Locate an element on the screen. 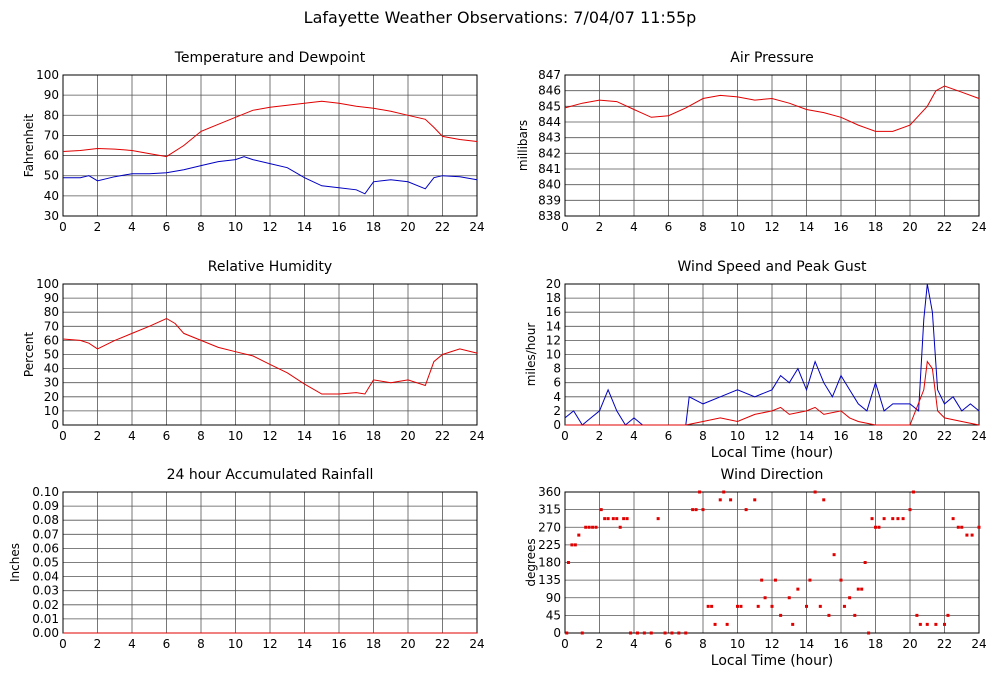 The width and height of the screenshot is (1000, 680). x-tick-label: 16 is located at coordinates (338, 644).